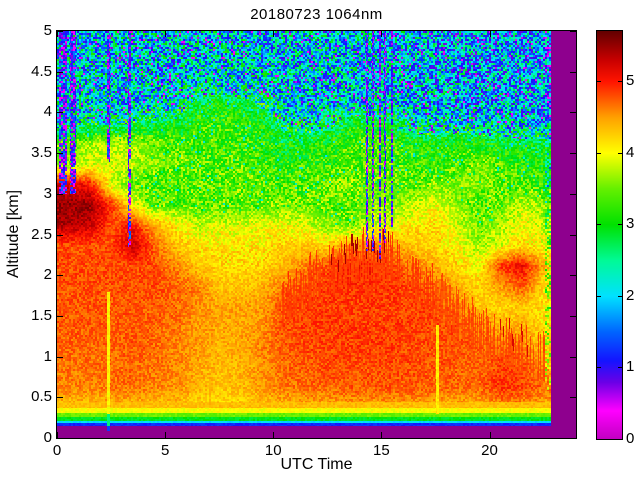 The image size is (640, 480). What do you see at coordinates (47, 356) in the screenshot?
I see `y-tick-label: 1` at bounding box center [47, 356].